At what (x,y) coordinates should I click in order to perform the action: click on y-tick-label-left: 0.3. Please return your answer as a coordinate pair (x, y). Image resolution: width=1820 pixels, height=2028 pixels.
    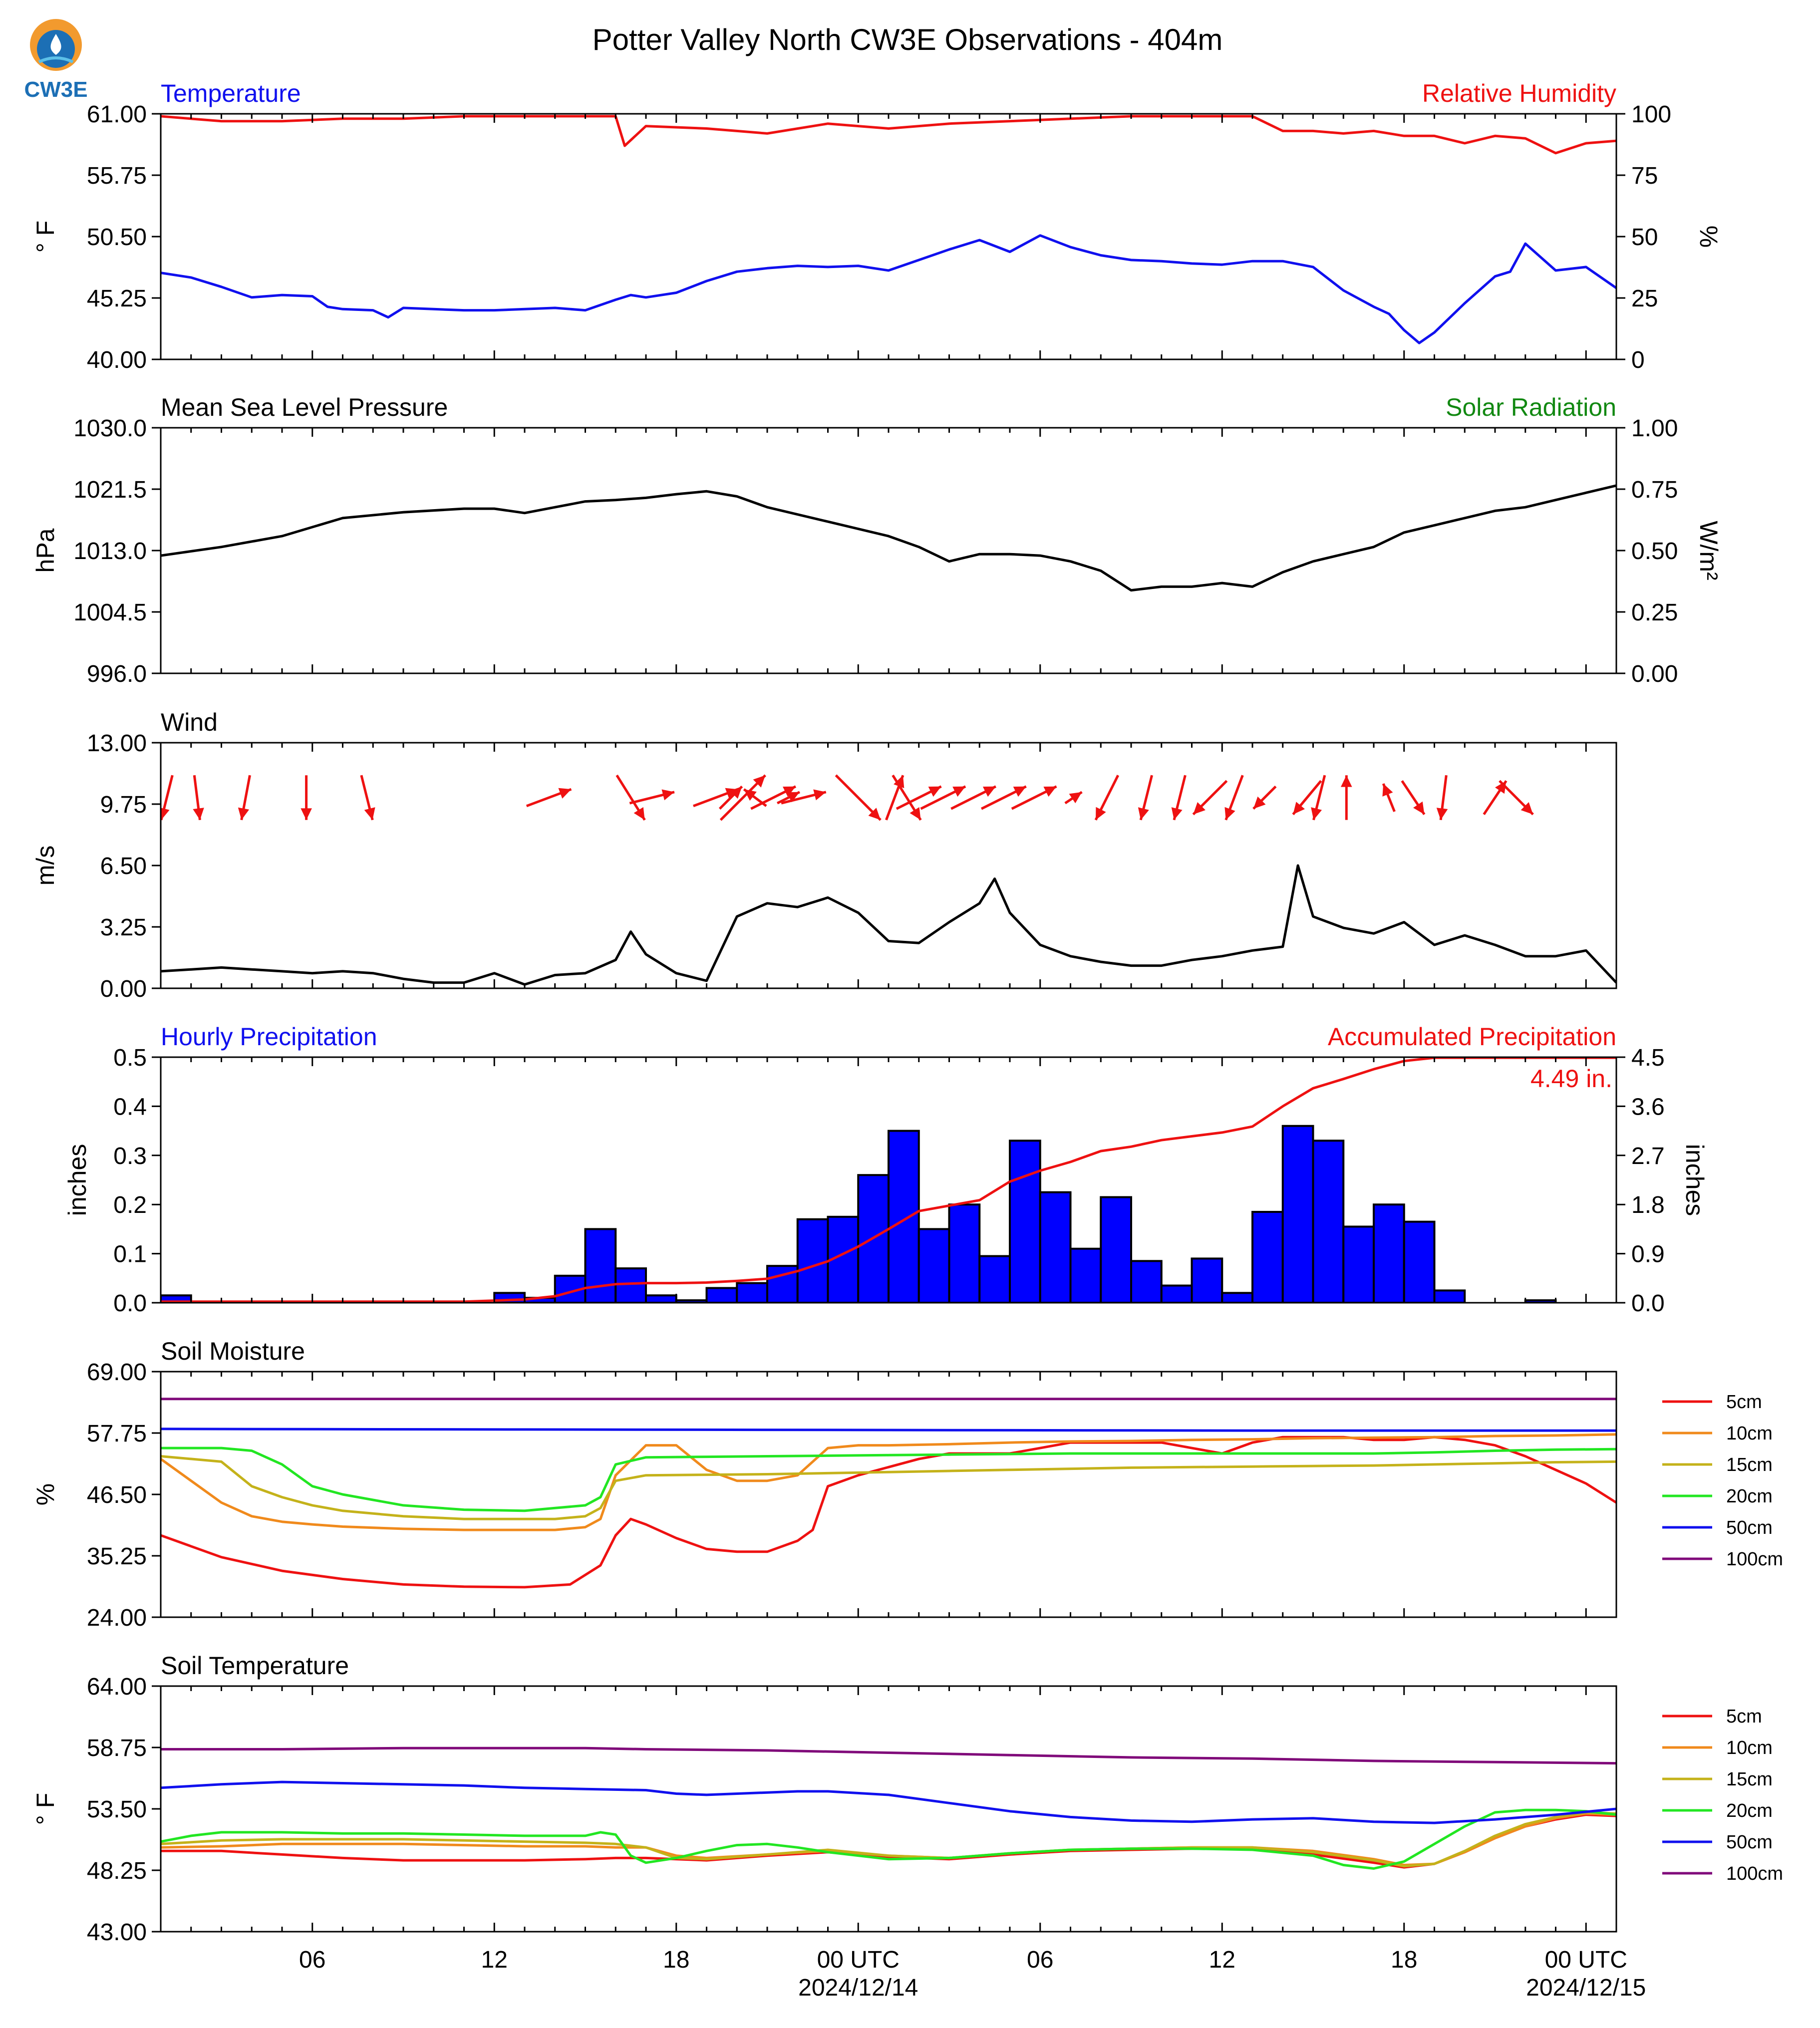
    Looking at the image, I should click on (130, 1156).